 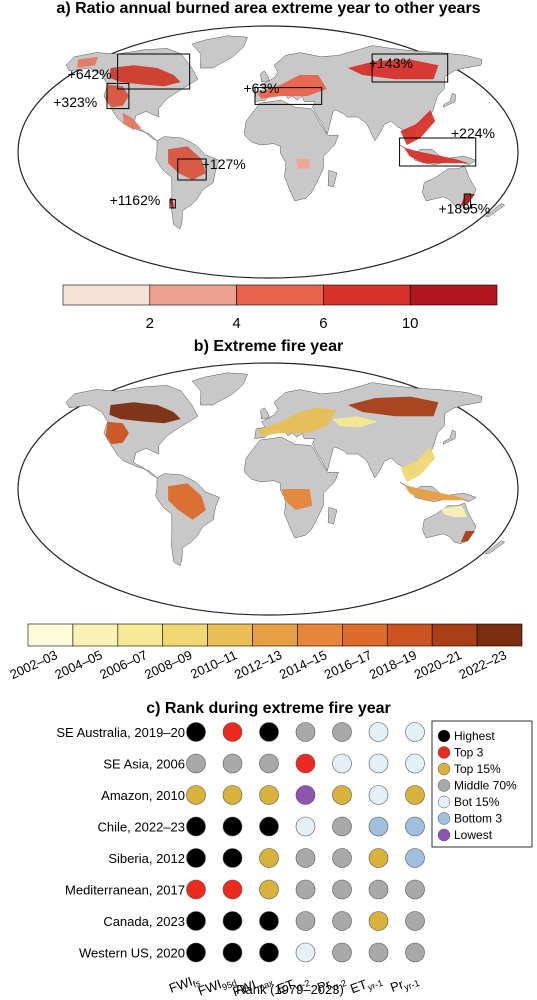 What do you see at coordinates (454, 511) in the screenshot?
I see `fire-region-australia` at bounding box center [454, 511].